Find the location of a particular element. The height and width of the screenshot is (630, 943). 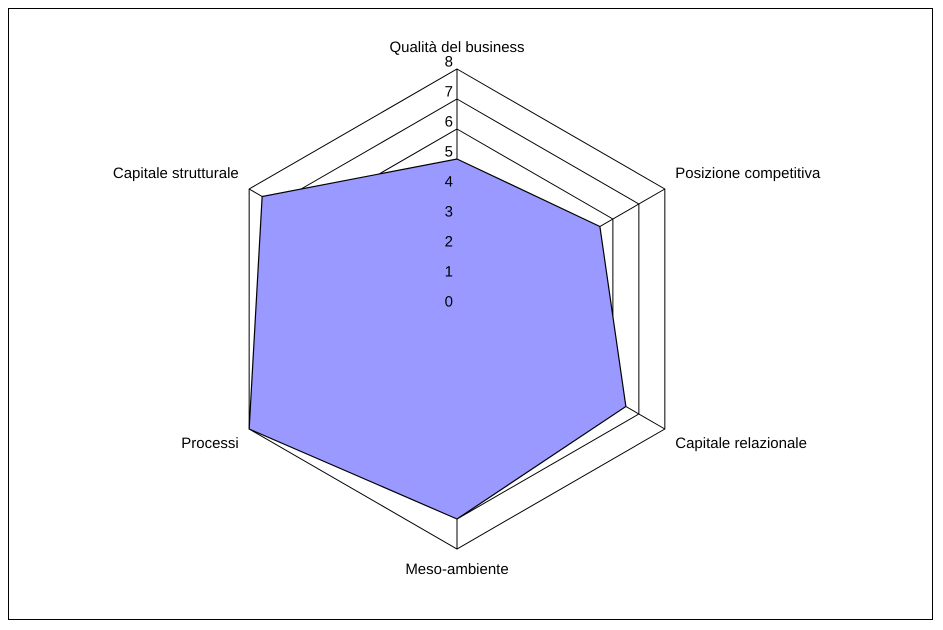

spoke-label: Posizione competitiva is located at coordinates (748, 173).